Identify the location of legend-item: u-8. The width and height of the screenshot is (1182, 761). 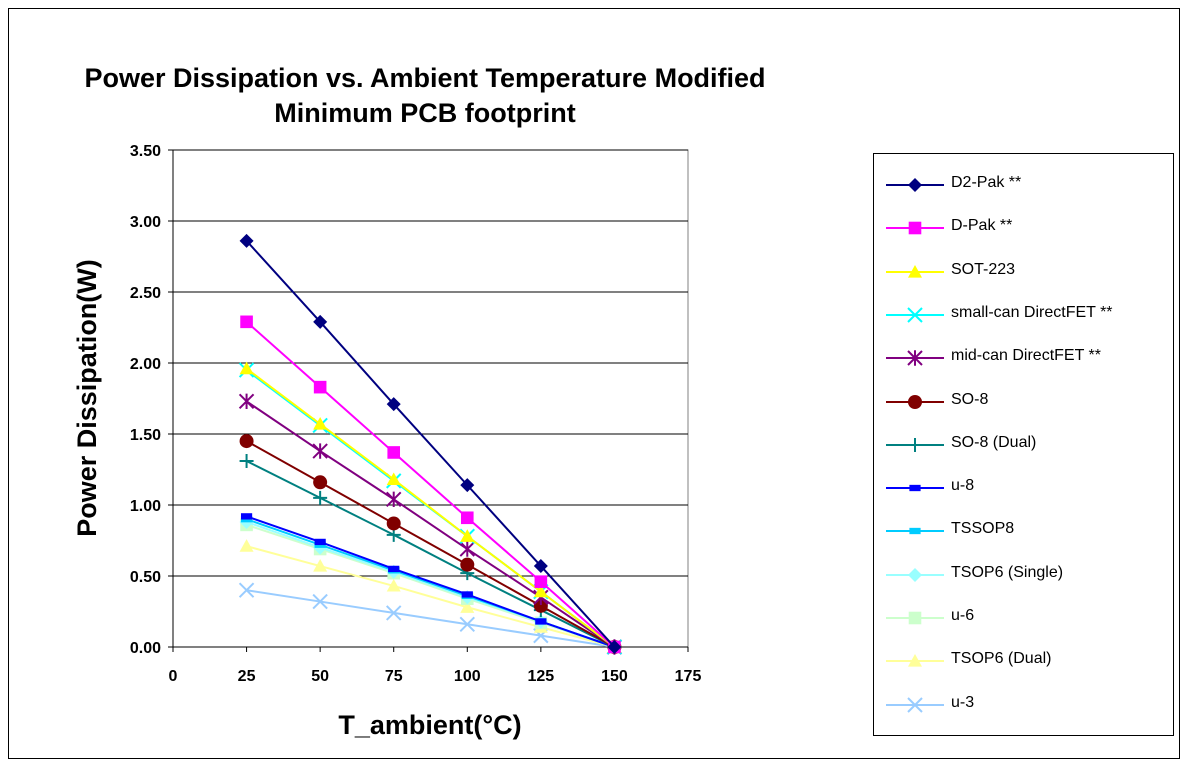
(1023, 488).